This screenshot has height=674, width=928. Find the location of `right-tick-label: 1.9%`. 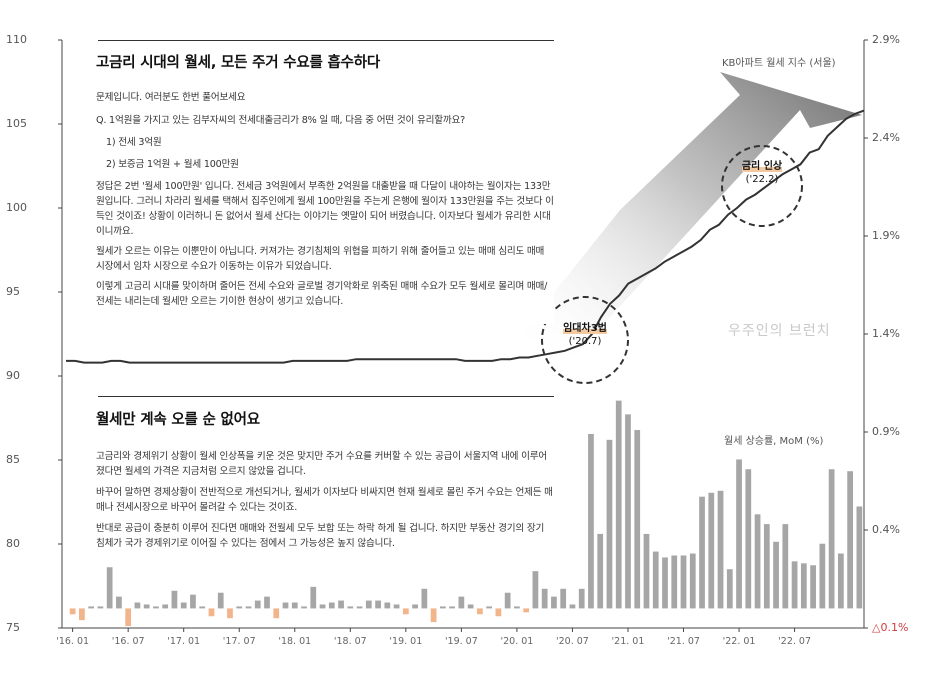

right-tick-label: 1.9% is located at coordinates (886, 235).